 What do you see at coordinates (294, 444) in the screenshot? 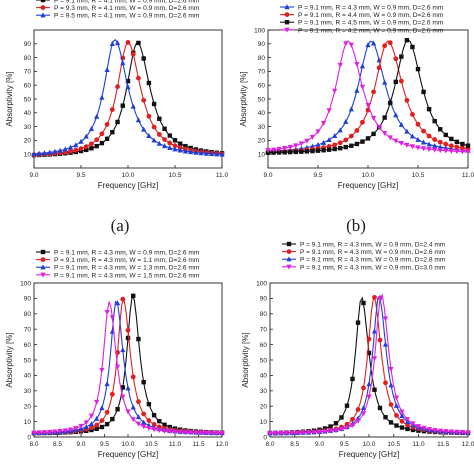
I see `x-tick-label: 8.5` at bounding box center [294, 444].